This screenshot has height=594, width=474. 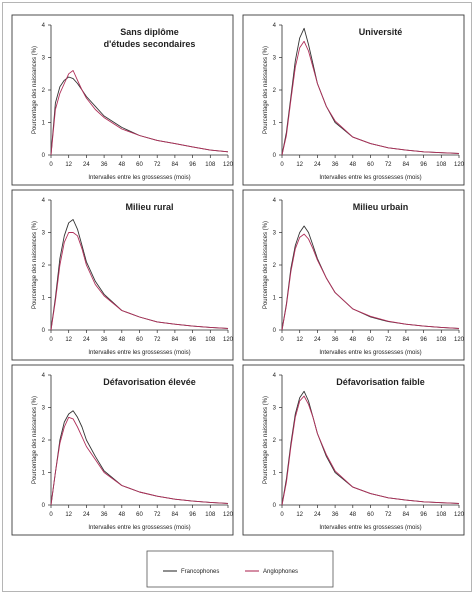 I want to click on panel-title: Université, so click(x=381, y=32).